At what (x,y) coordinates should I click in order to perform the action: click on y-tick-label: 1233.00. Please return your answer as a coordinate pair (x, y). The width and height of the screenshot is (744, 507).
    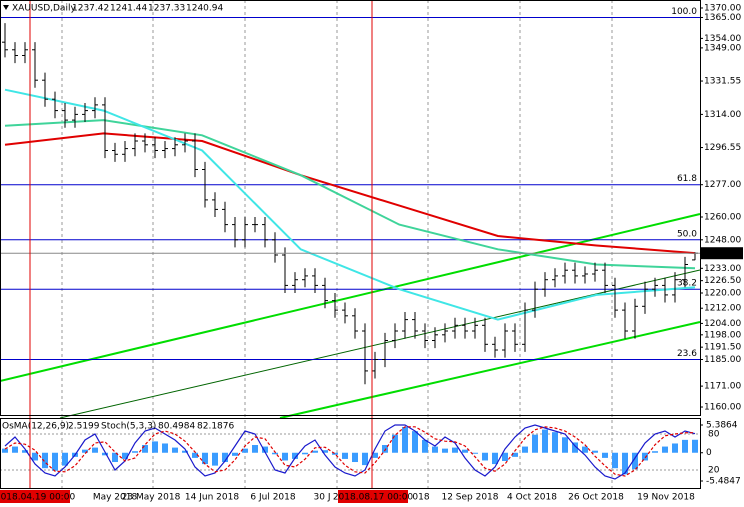
    Looking at the image, I should click on (722, 269).